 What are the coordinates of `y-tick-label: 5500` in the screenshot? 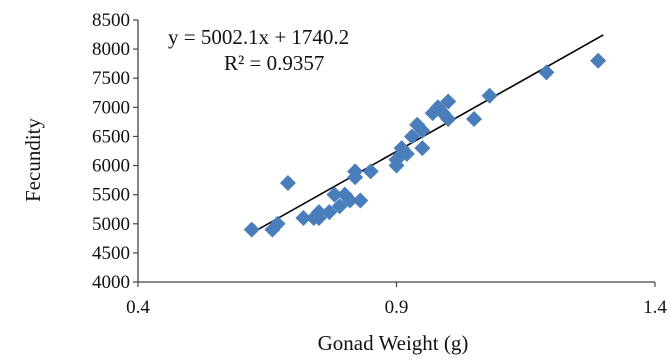 It's located at (111, 195).